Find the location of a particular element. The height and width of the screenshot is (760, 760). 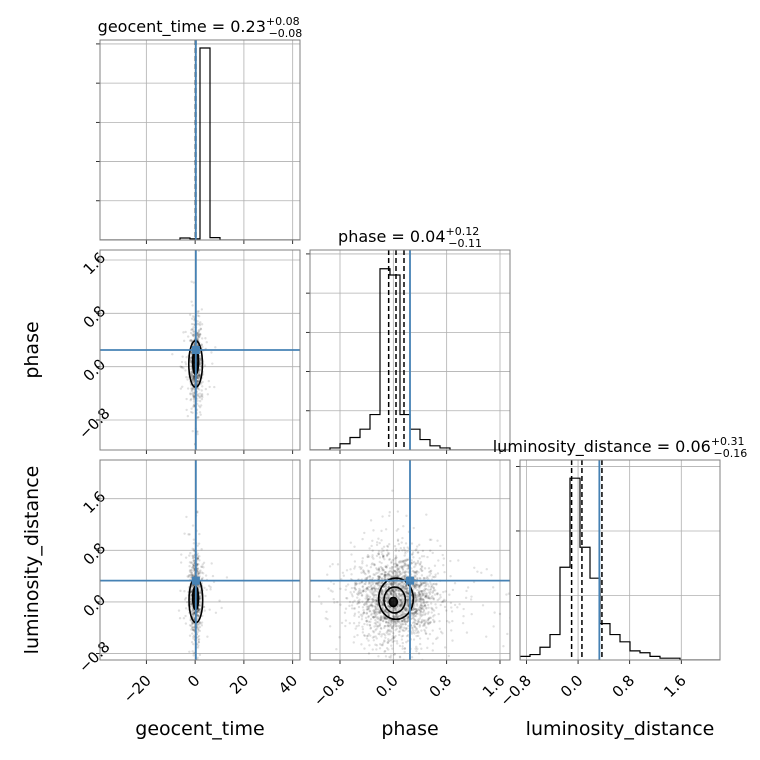

x-tick-label: −20 is located at coordinates (137, 688).